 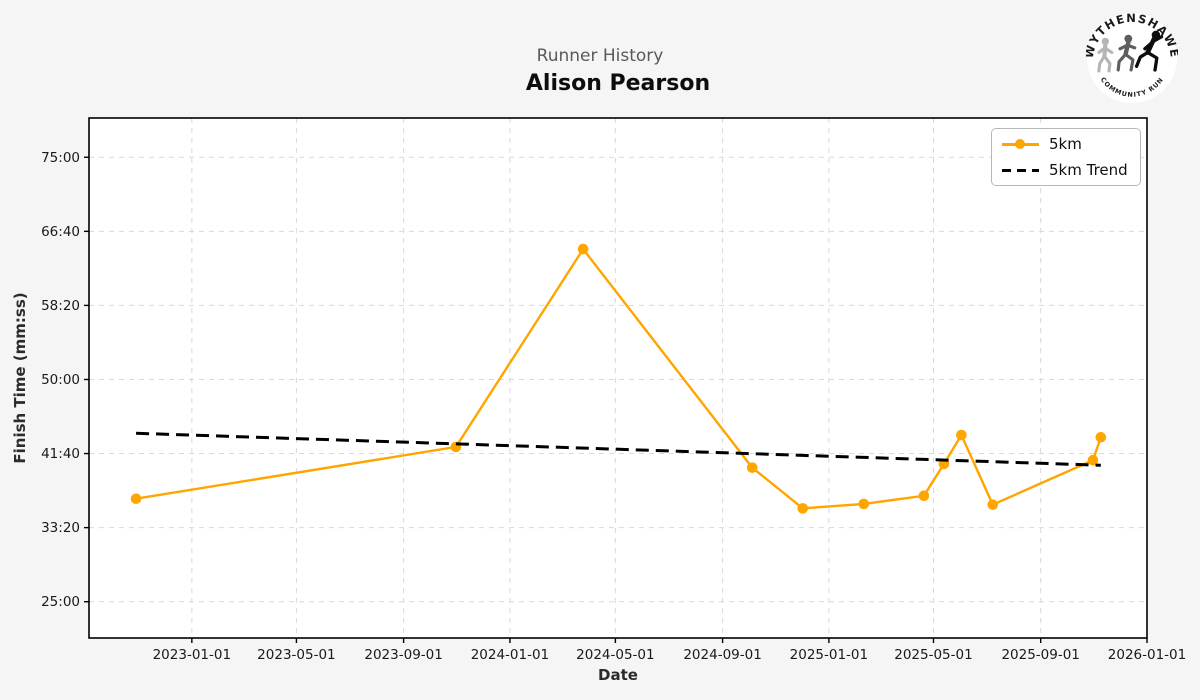 I want to click on y-tick-label: 33:20, so click(x=60, y=528).